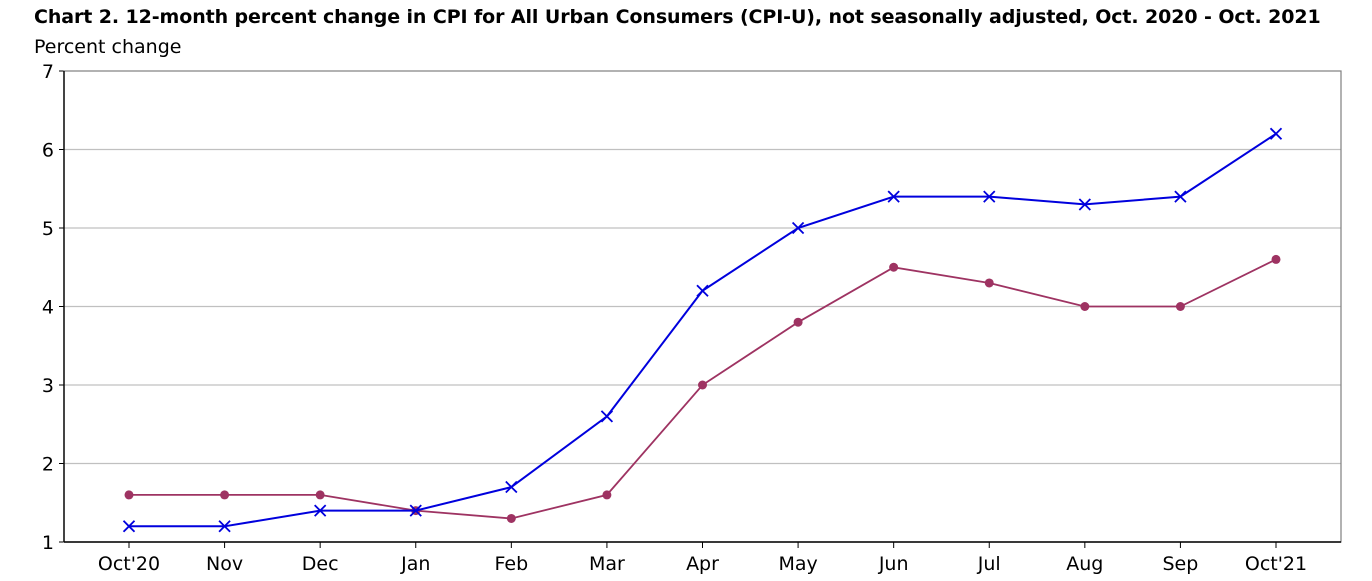  I want to click on x-tick-label: Jun, so click(893, 564).